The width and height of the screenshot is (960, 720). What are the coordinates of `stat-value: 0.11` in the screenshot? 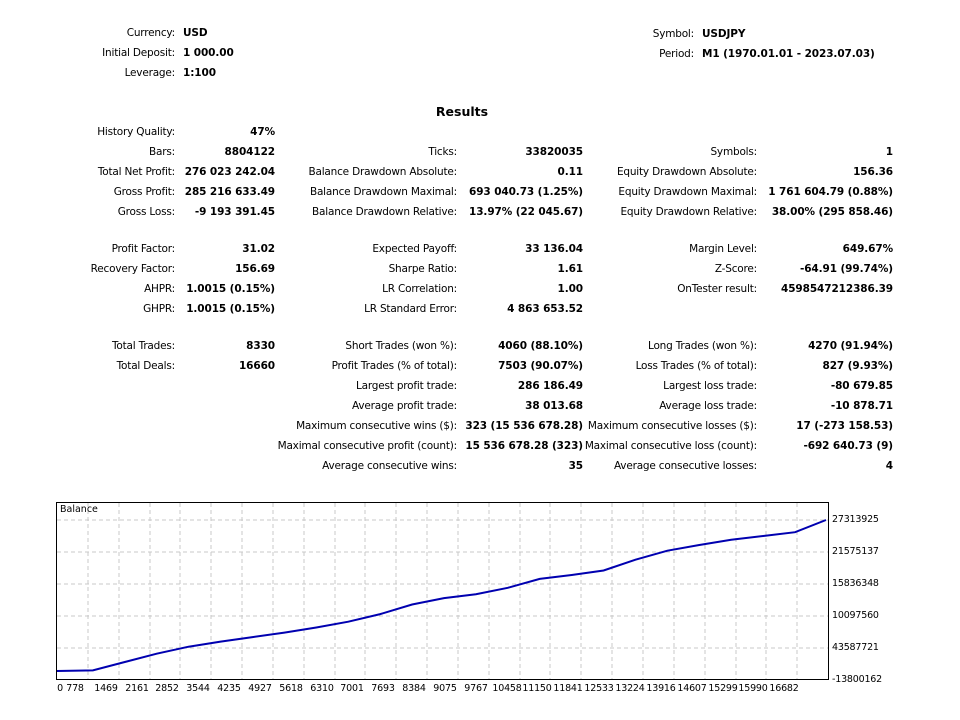 It's located at (570, 172).